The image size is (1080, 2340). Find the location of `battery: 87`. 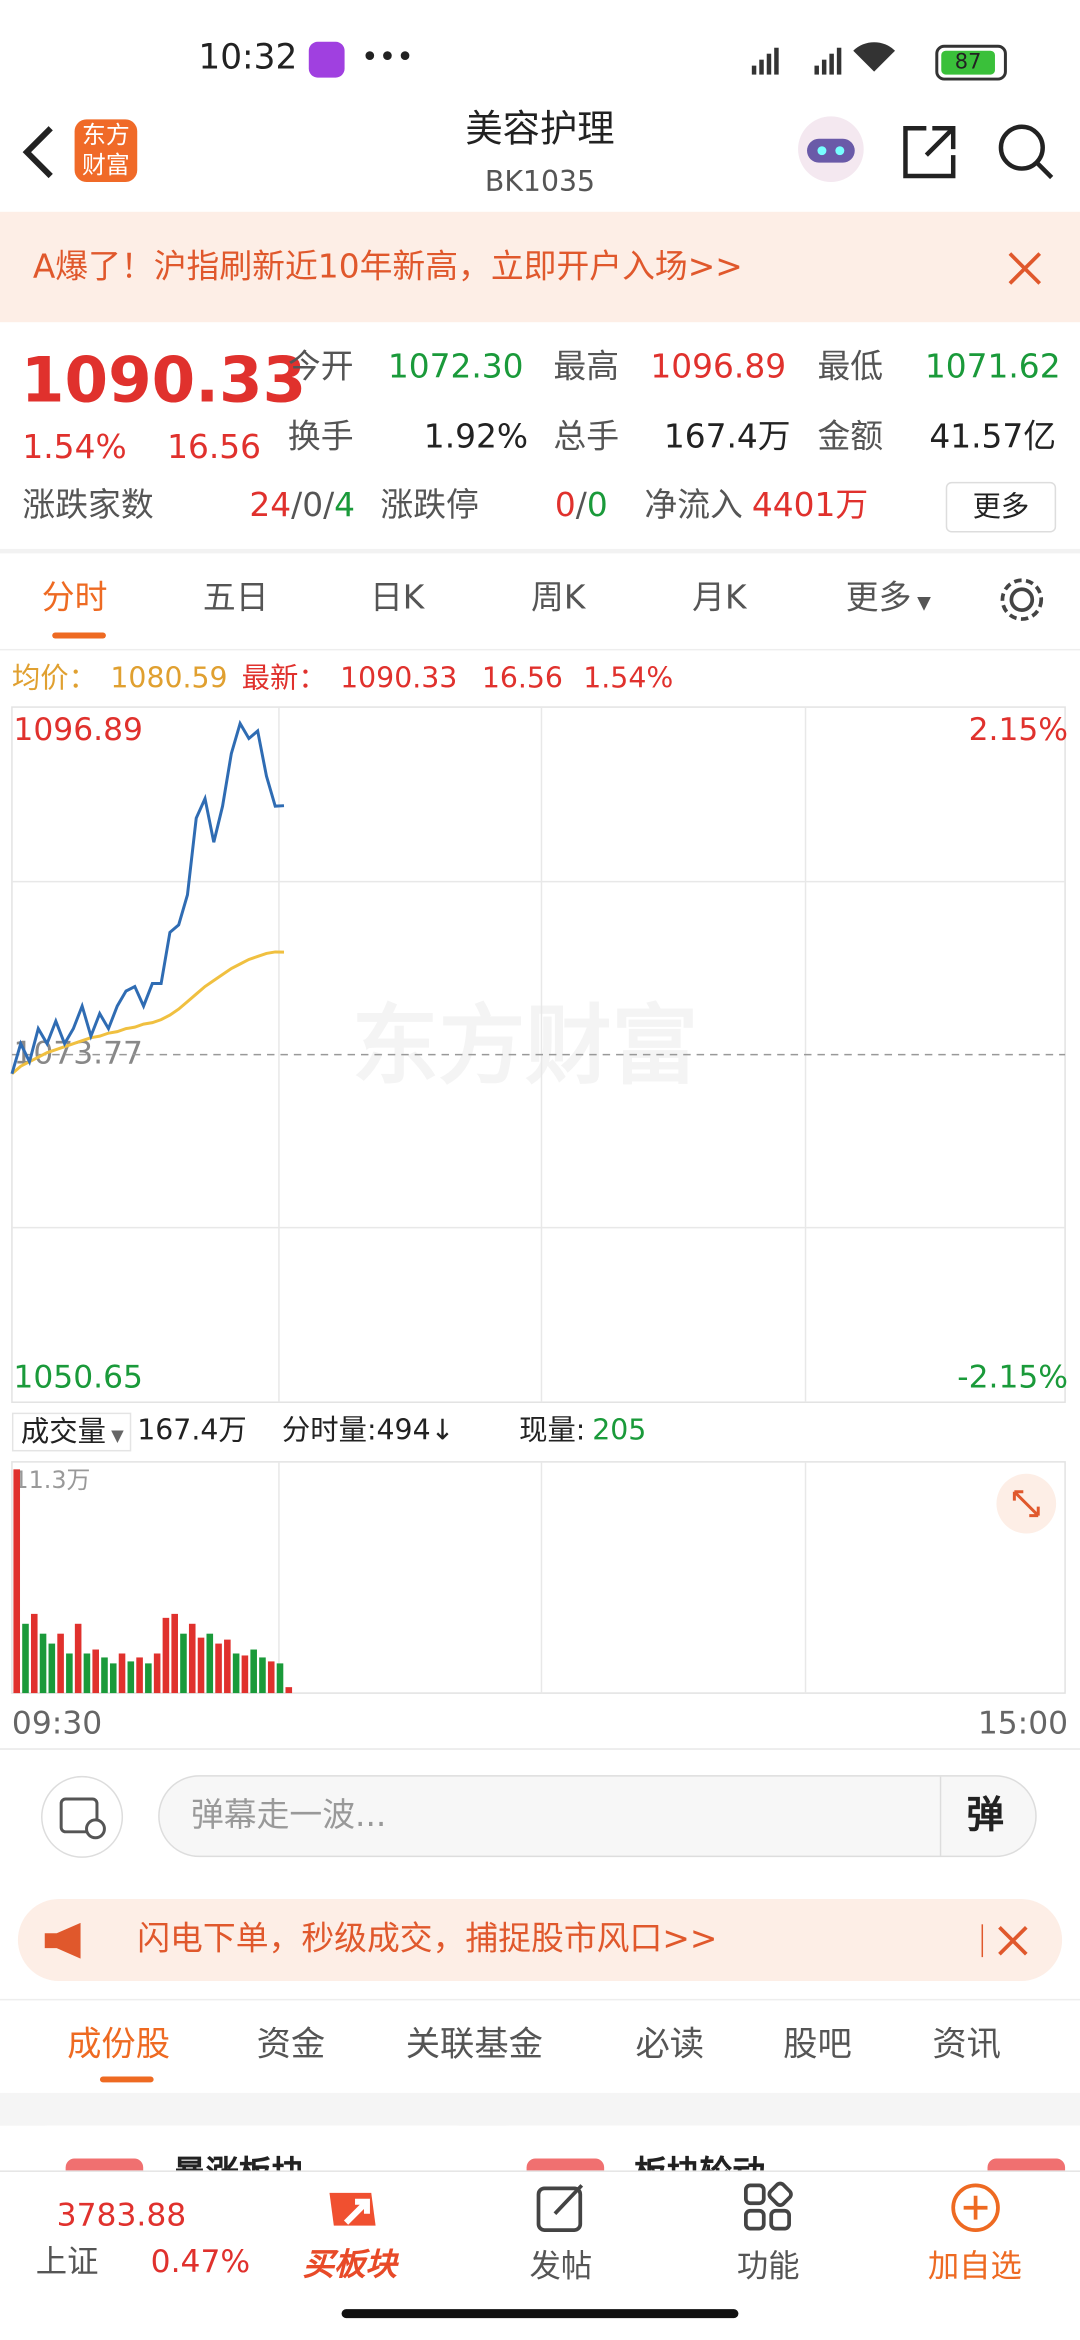

battery: 87 is located at coordinates (971, 62).